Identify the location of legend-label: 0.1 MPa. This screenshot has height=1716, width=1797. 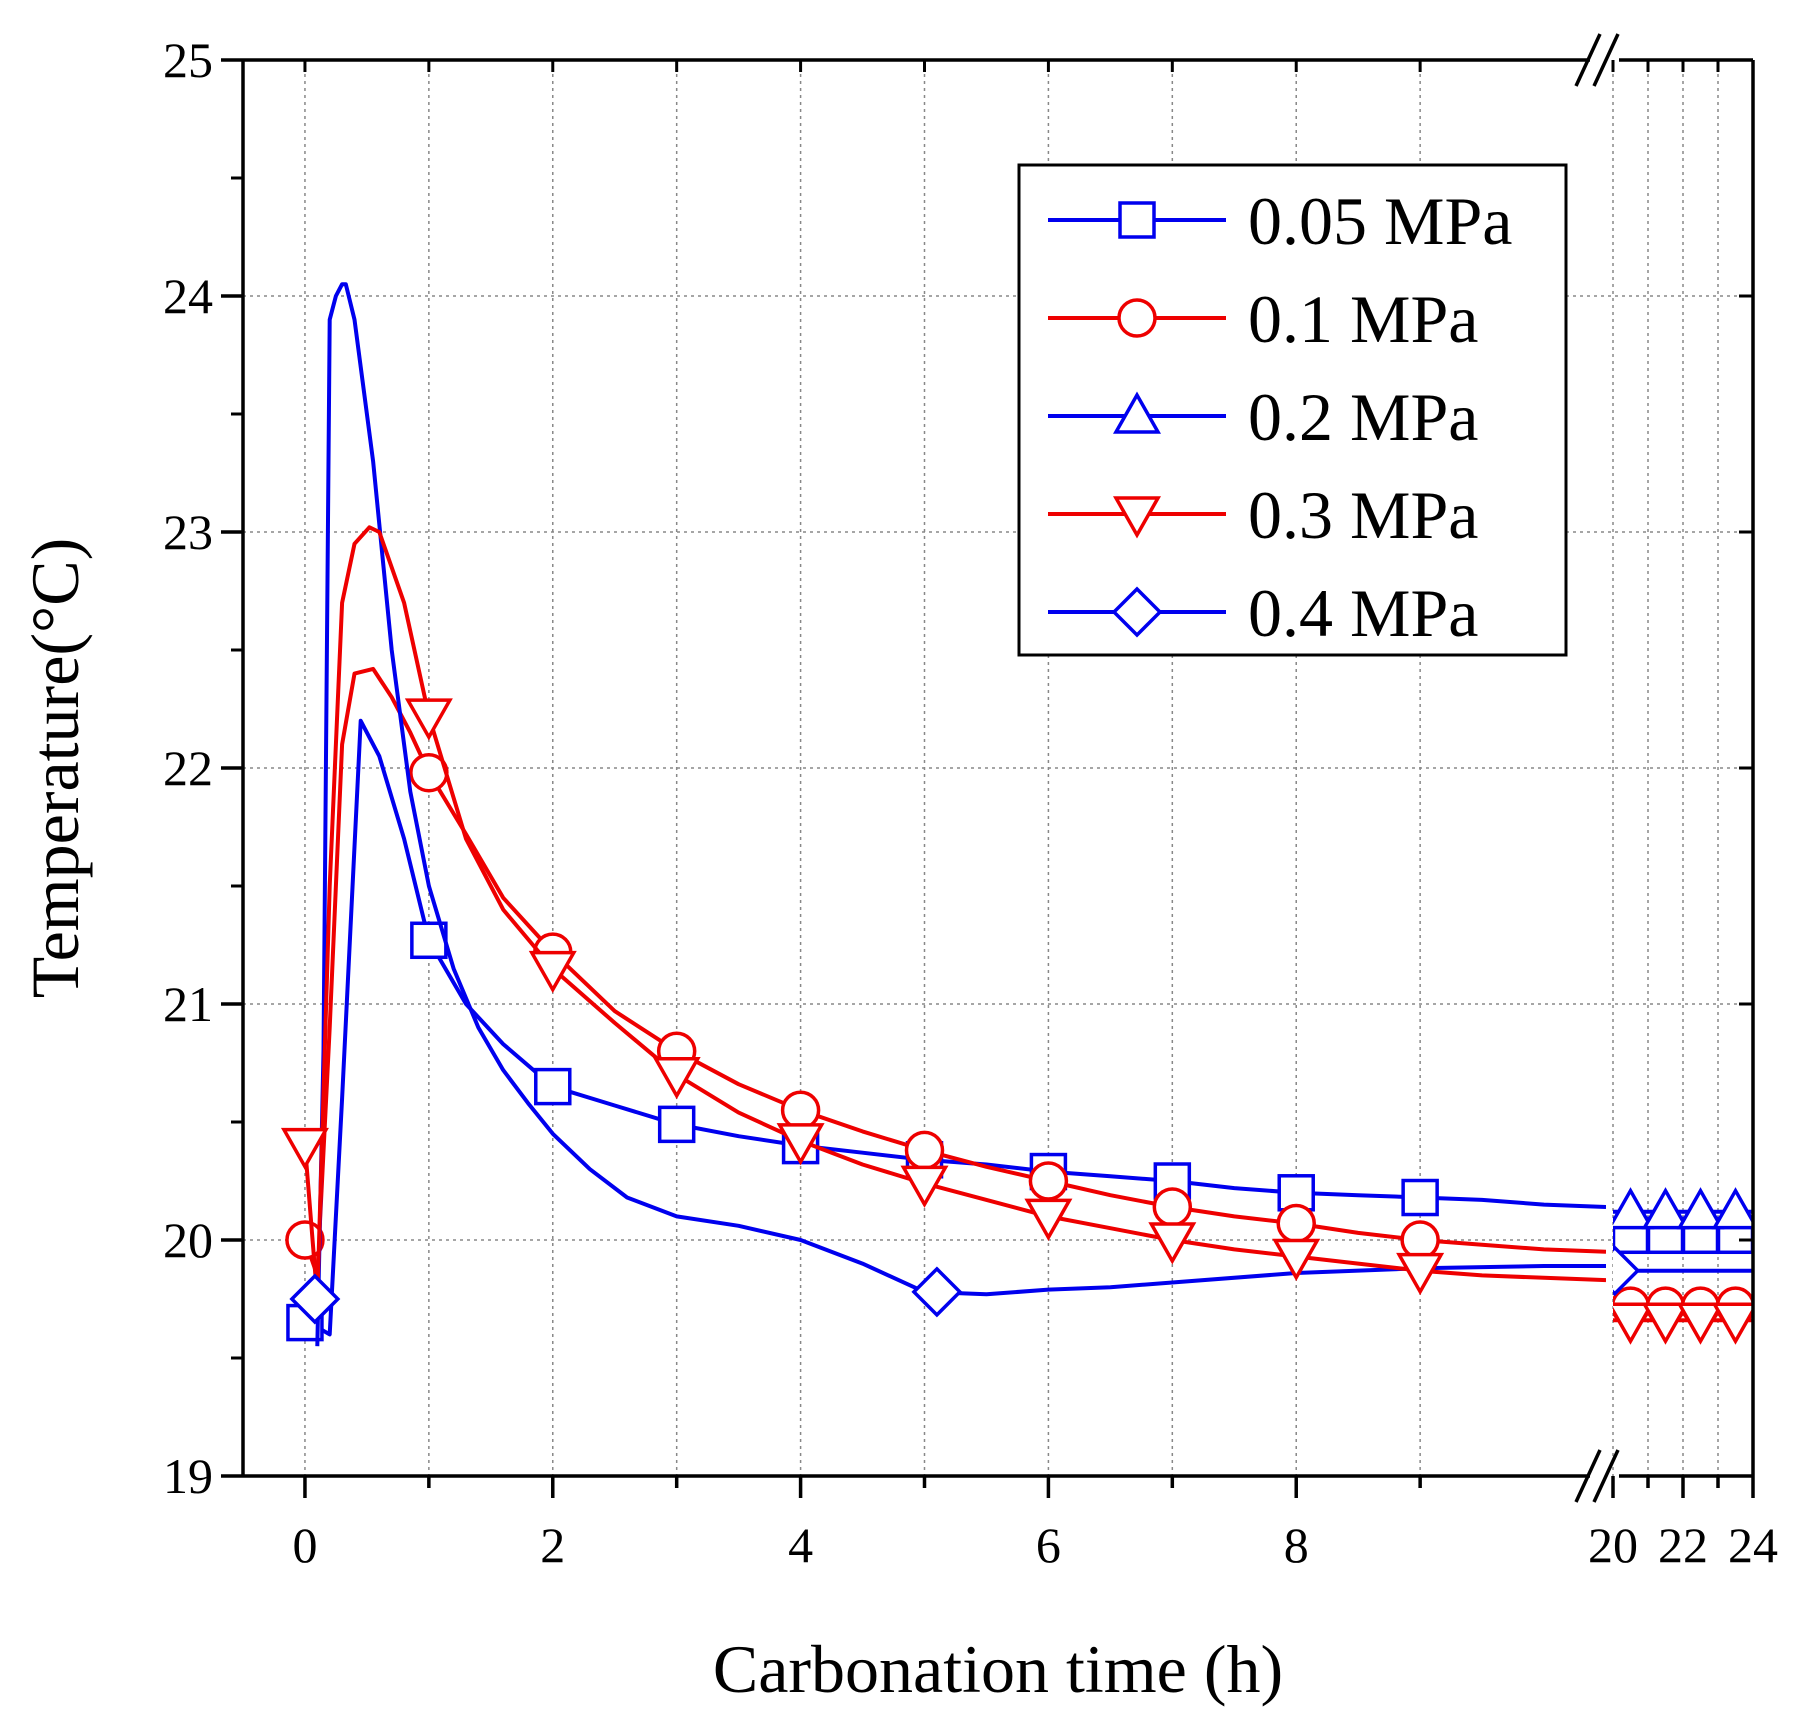
(1363, 319).